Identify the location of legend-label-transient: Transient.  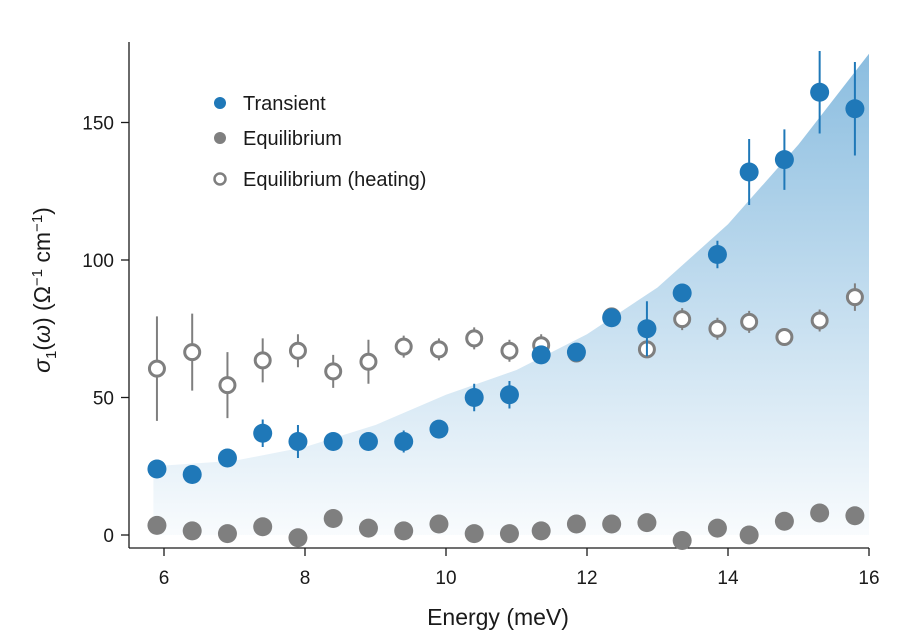
(284, 104).